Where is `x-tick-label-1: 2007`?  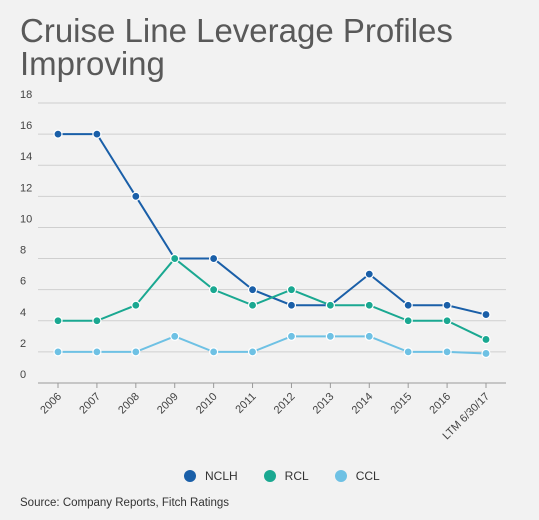 x-tick-label-1: 2007 is located at coordinates (90, 404).